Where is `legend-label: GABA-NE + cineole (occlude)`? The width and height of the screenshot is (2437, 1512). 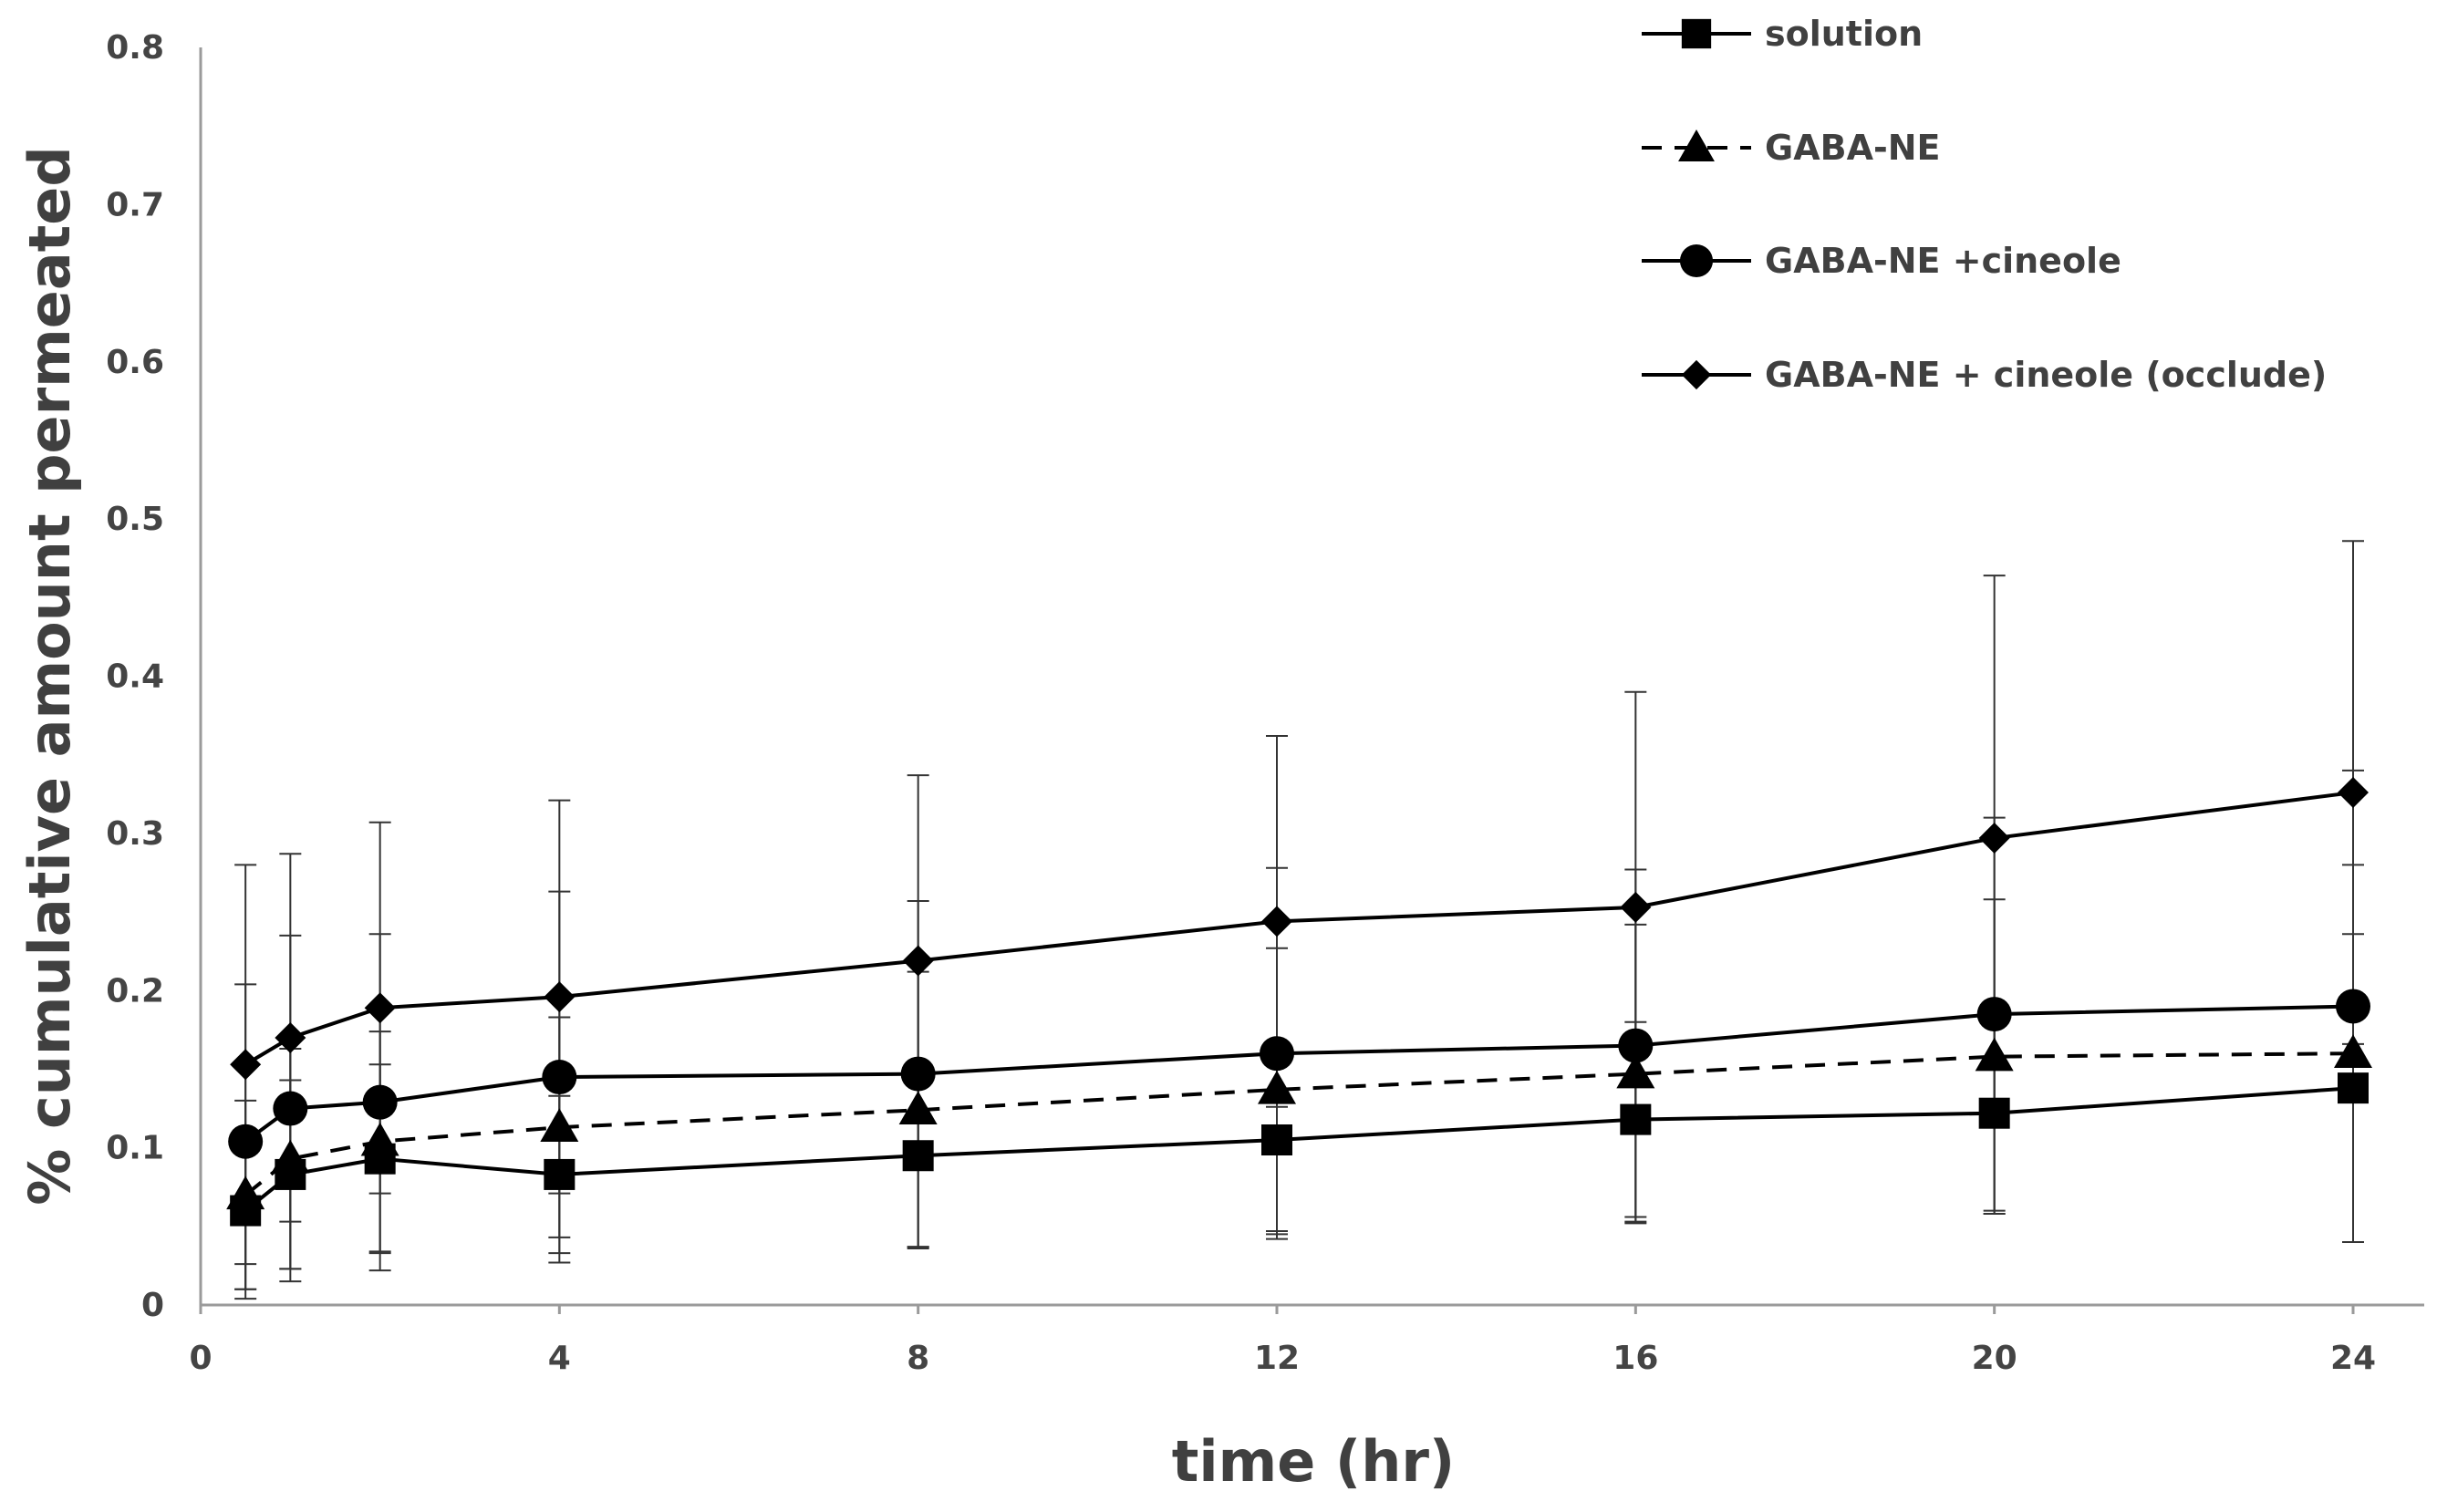
legend-label: GABA-NE + cineole (occlude) is located at coordinates (2046, 375).